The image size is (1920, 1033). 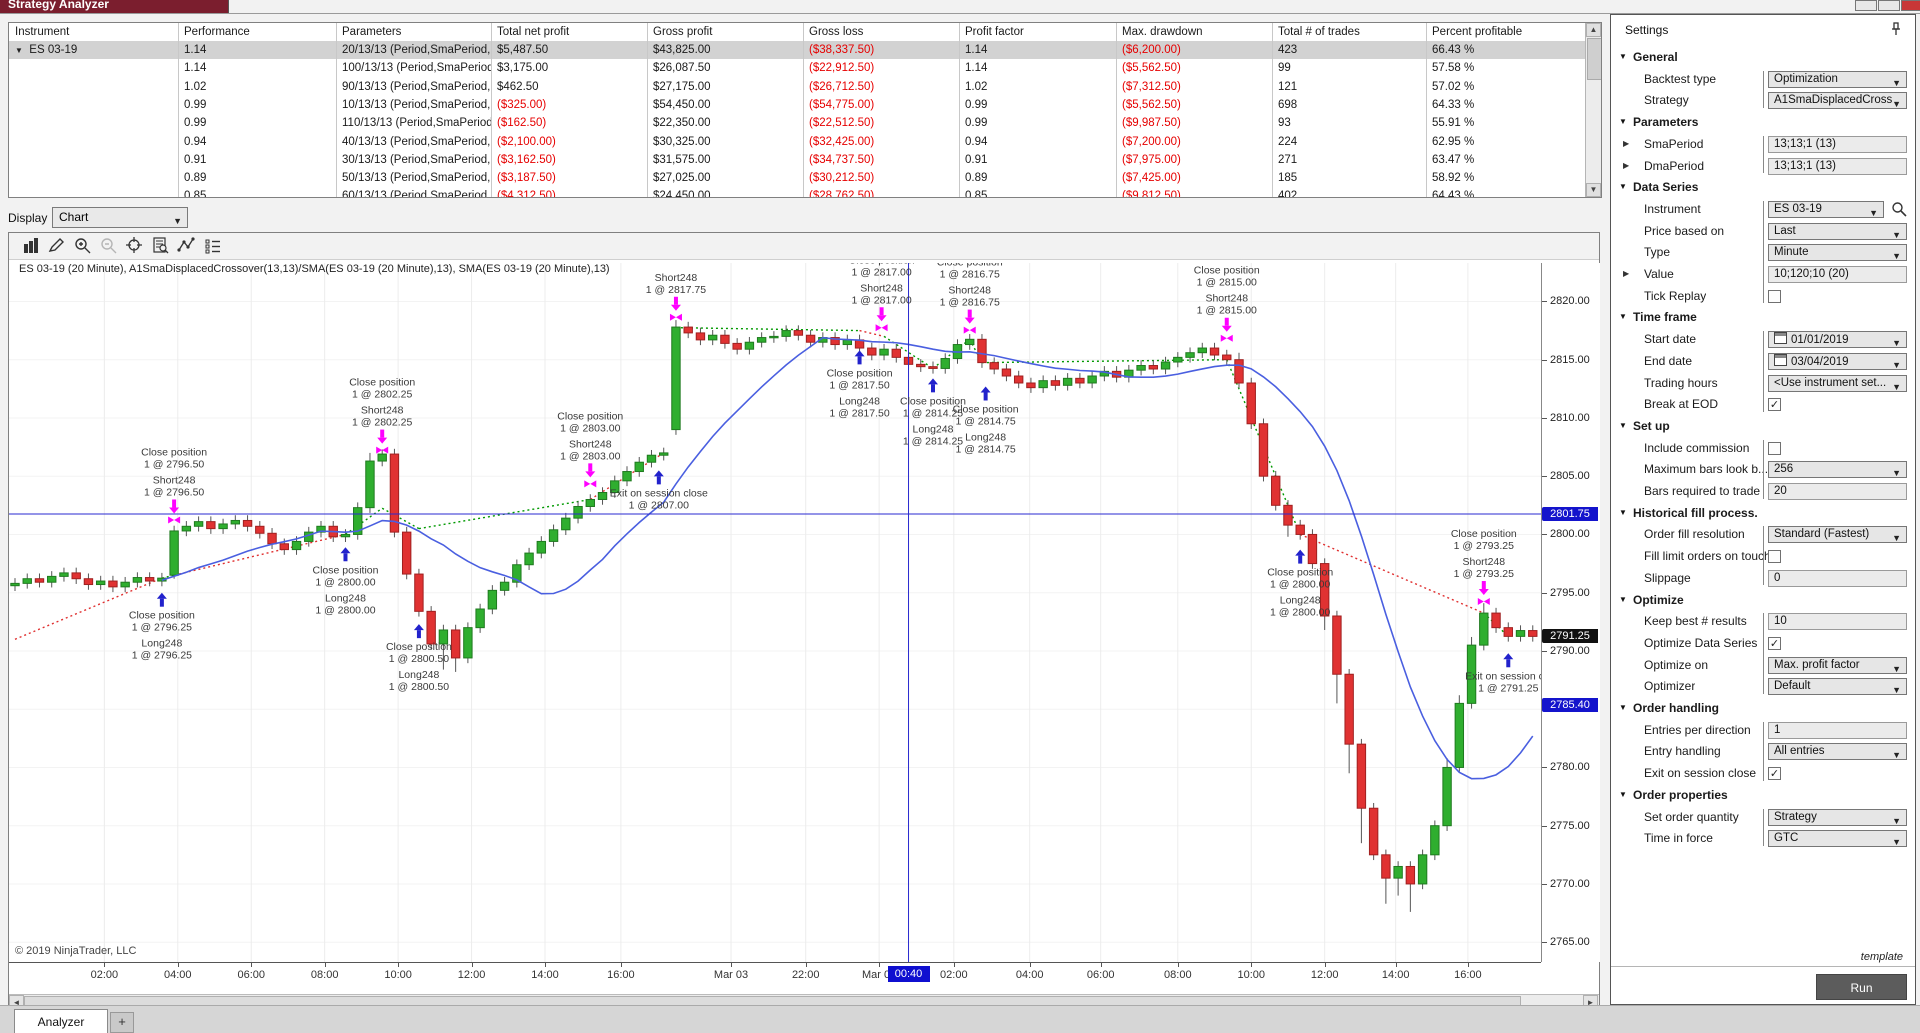 I want to click on table-vertical-scrollbar: ▲ ▼, so click(x=1593, y=110).